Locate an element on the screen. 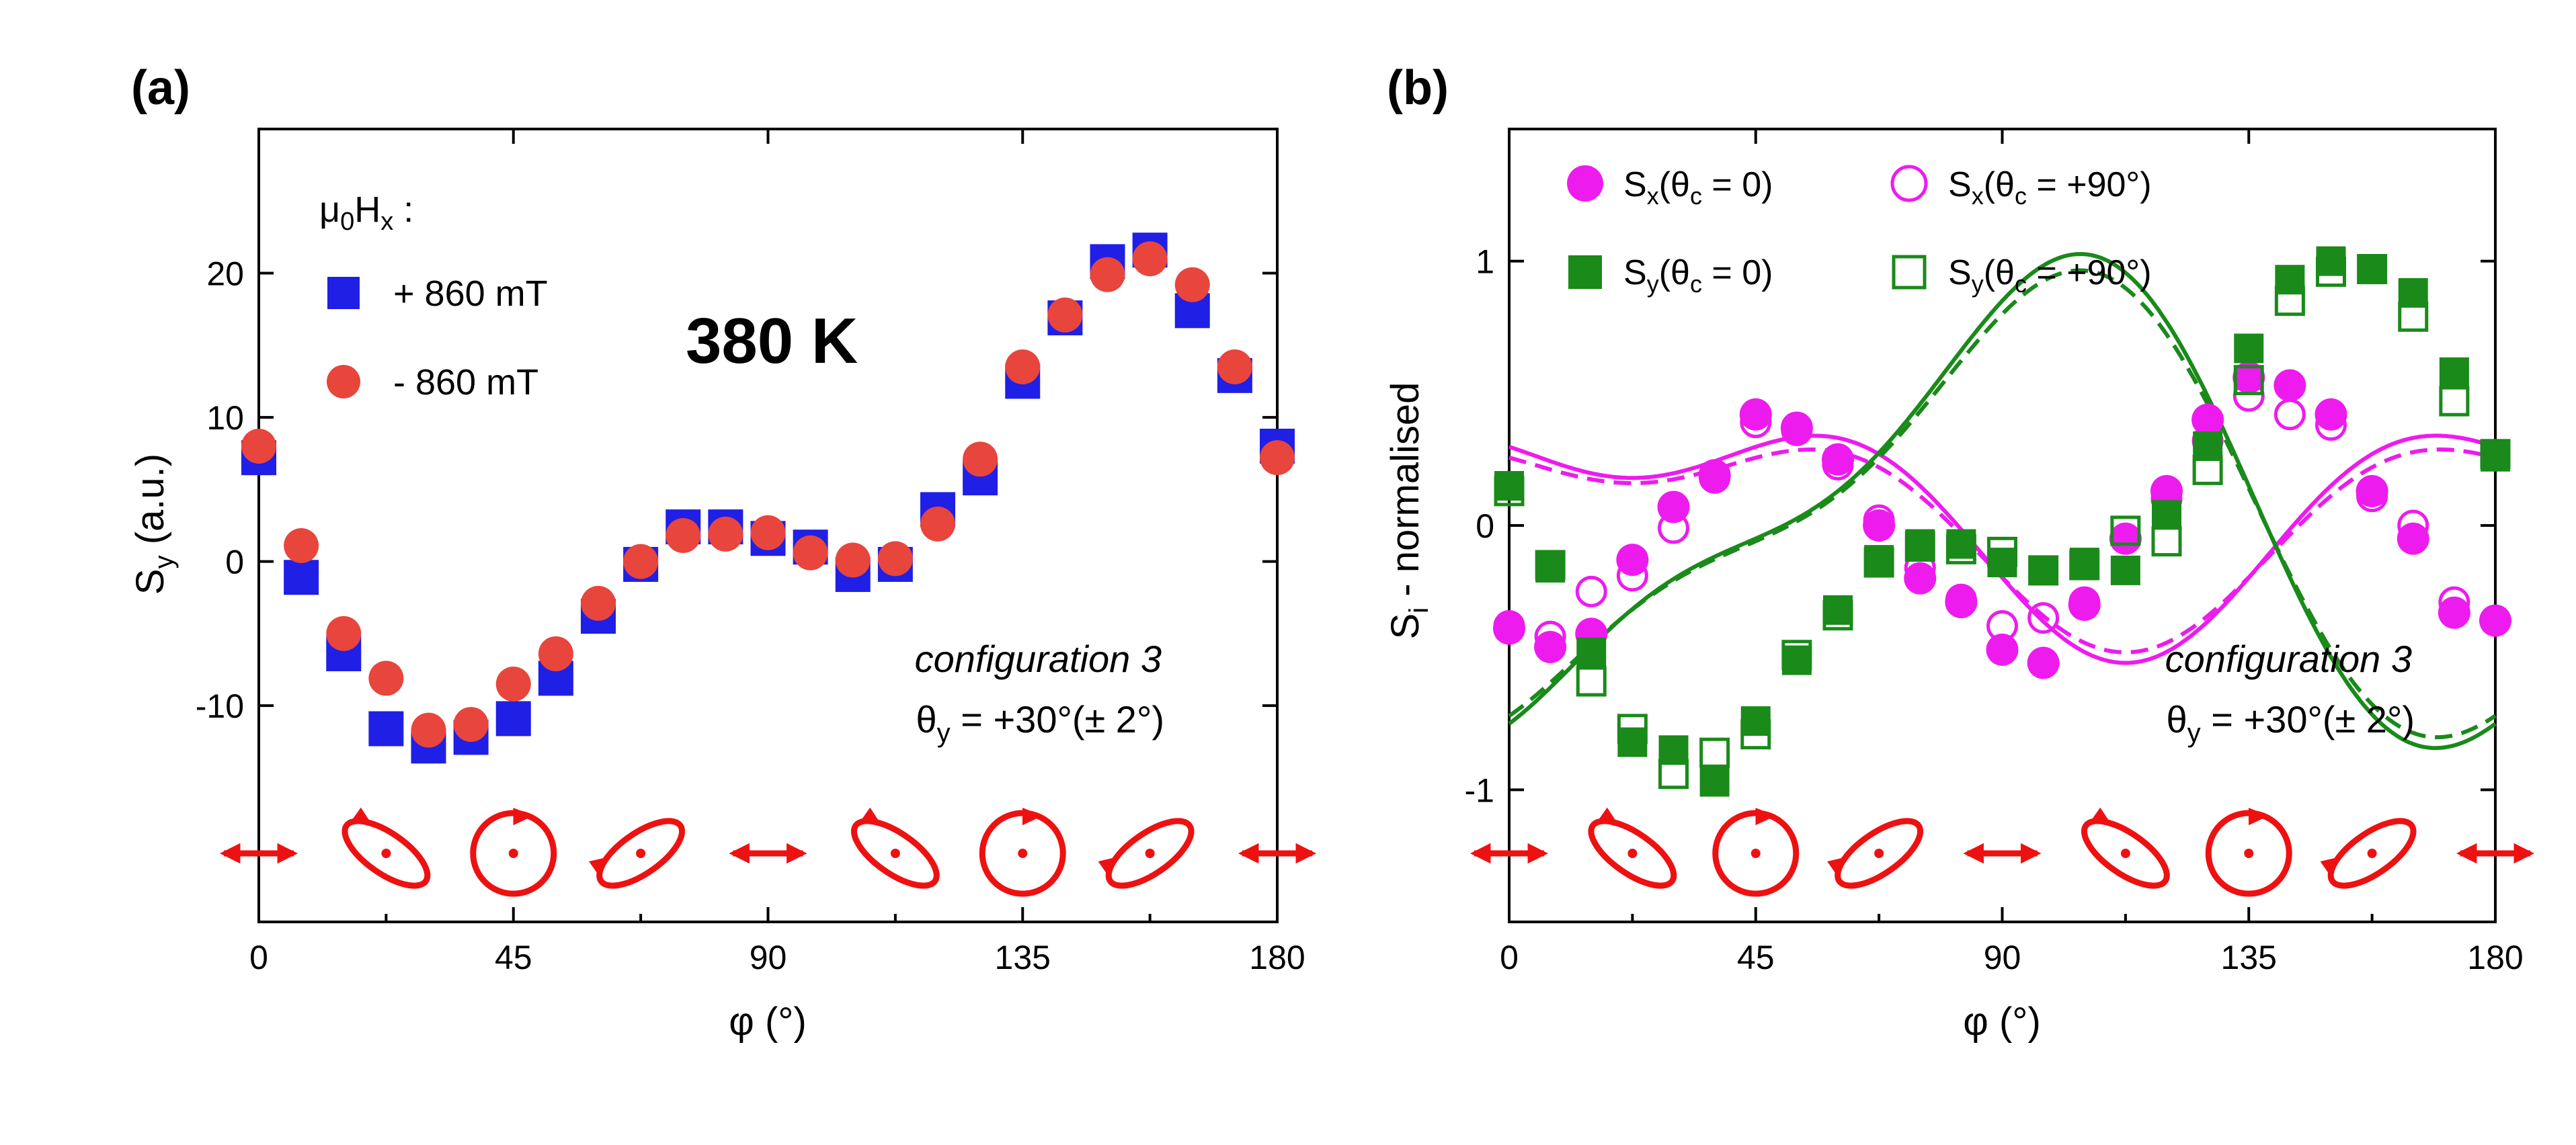  panel-a-ylabel: Sy (a.u.) is located at coordinates (153, 524).